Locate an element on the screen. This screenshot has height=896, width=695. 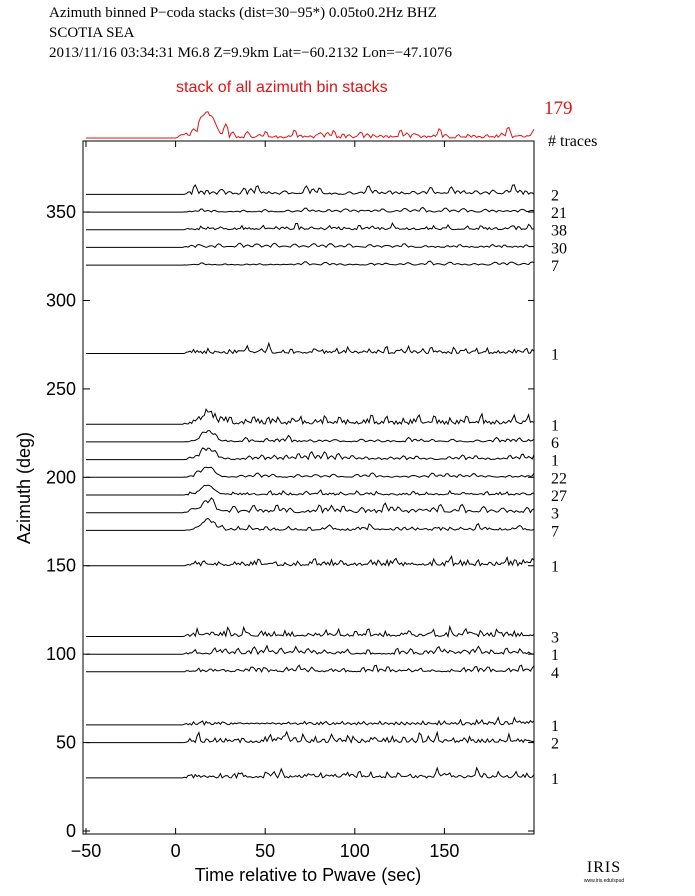
trace-count-330: 30 is located at coordinates (559, 248).